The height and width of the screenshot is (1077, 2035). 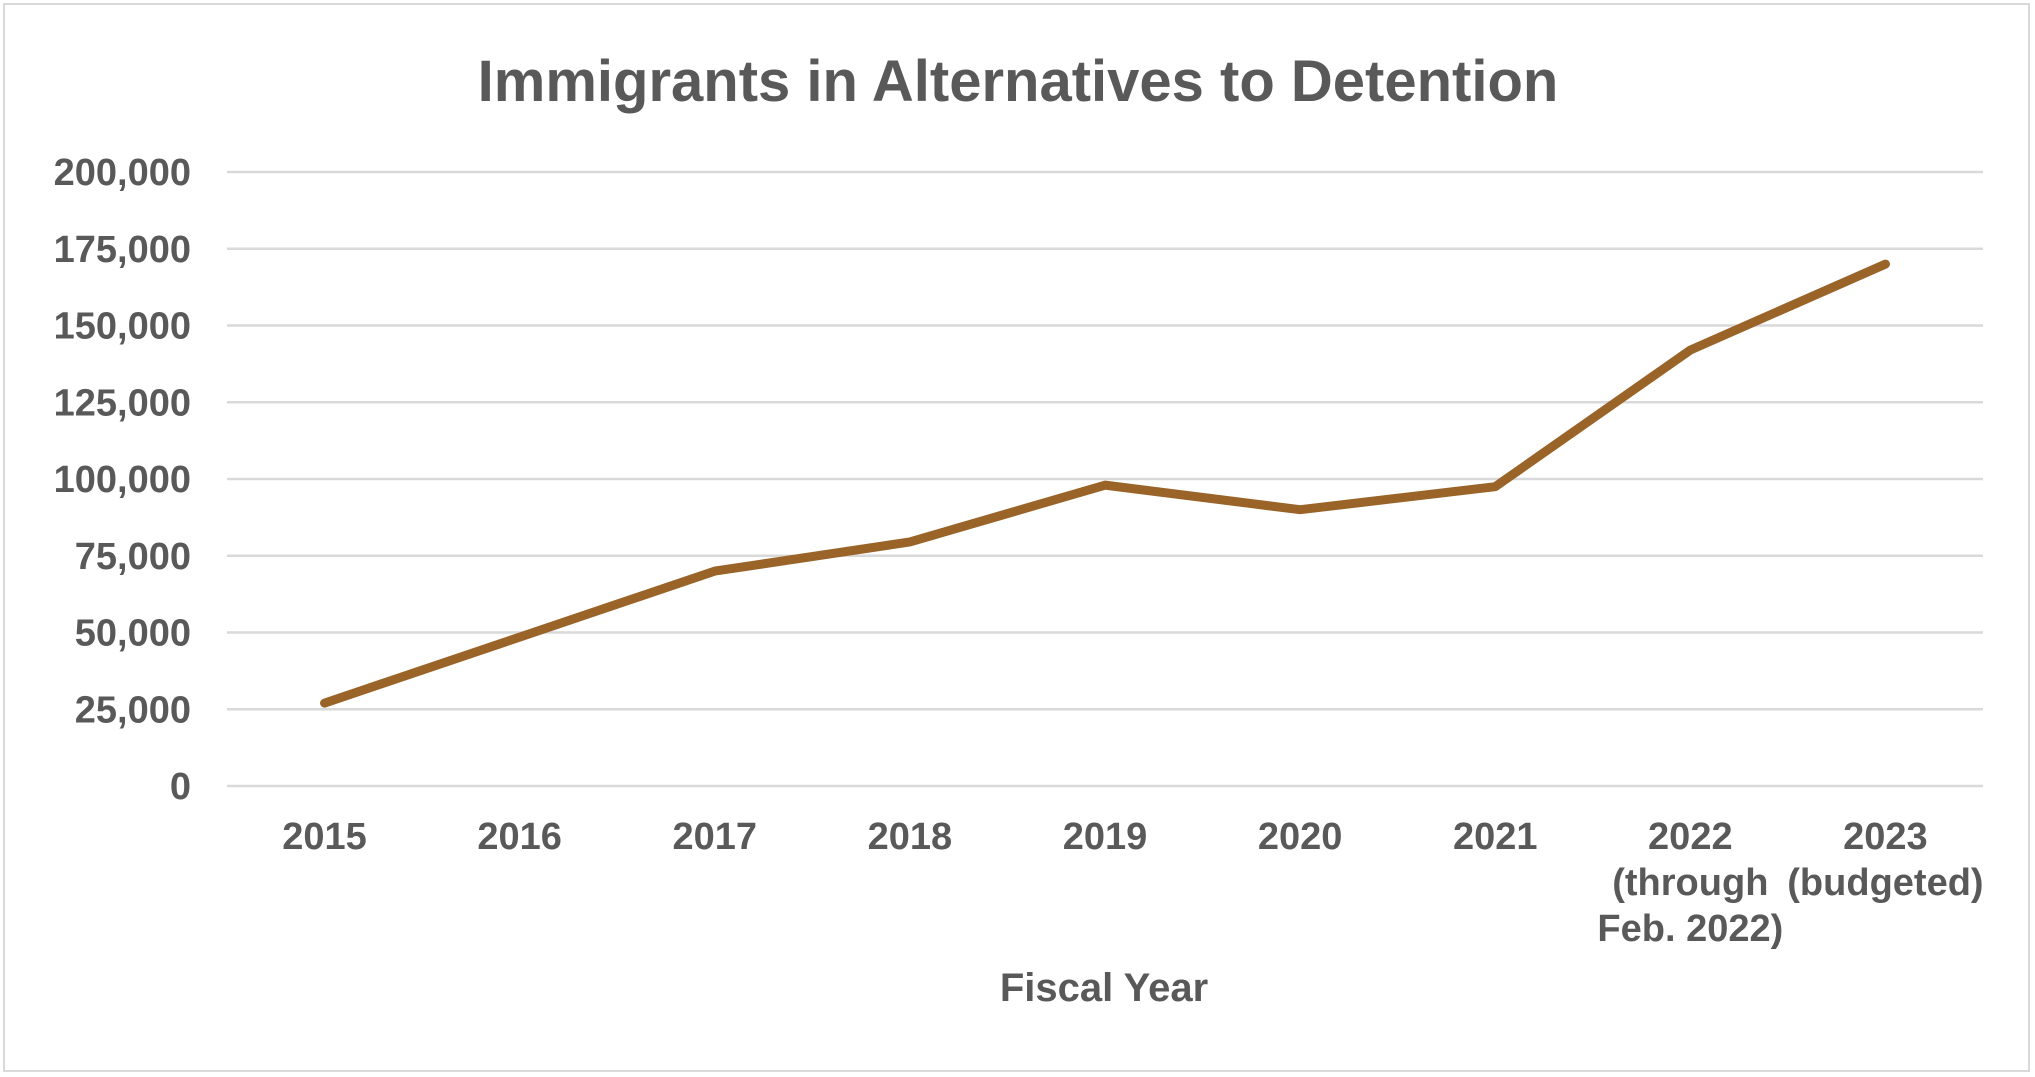 What do you see at coordinates (324, 837) in the screenshot?
I see `x-tick-label: 2015` at bounding box center [324, 837].